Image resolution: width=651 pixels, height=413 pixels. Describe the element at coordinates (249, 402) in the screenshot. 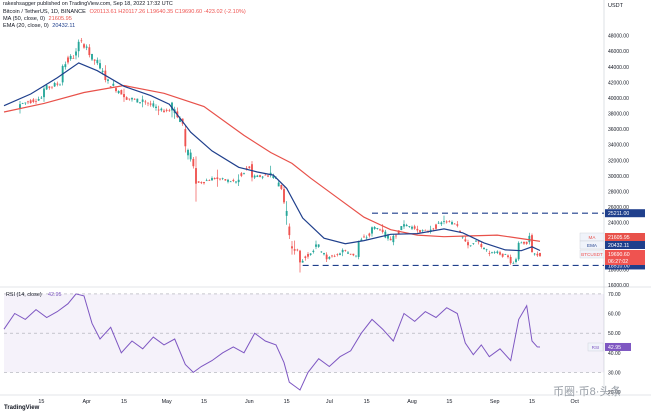

I see `time-tick-label: Jun` at that location.